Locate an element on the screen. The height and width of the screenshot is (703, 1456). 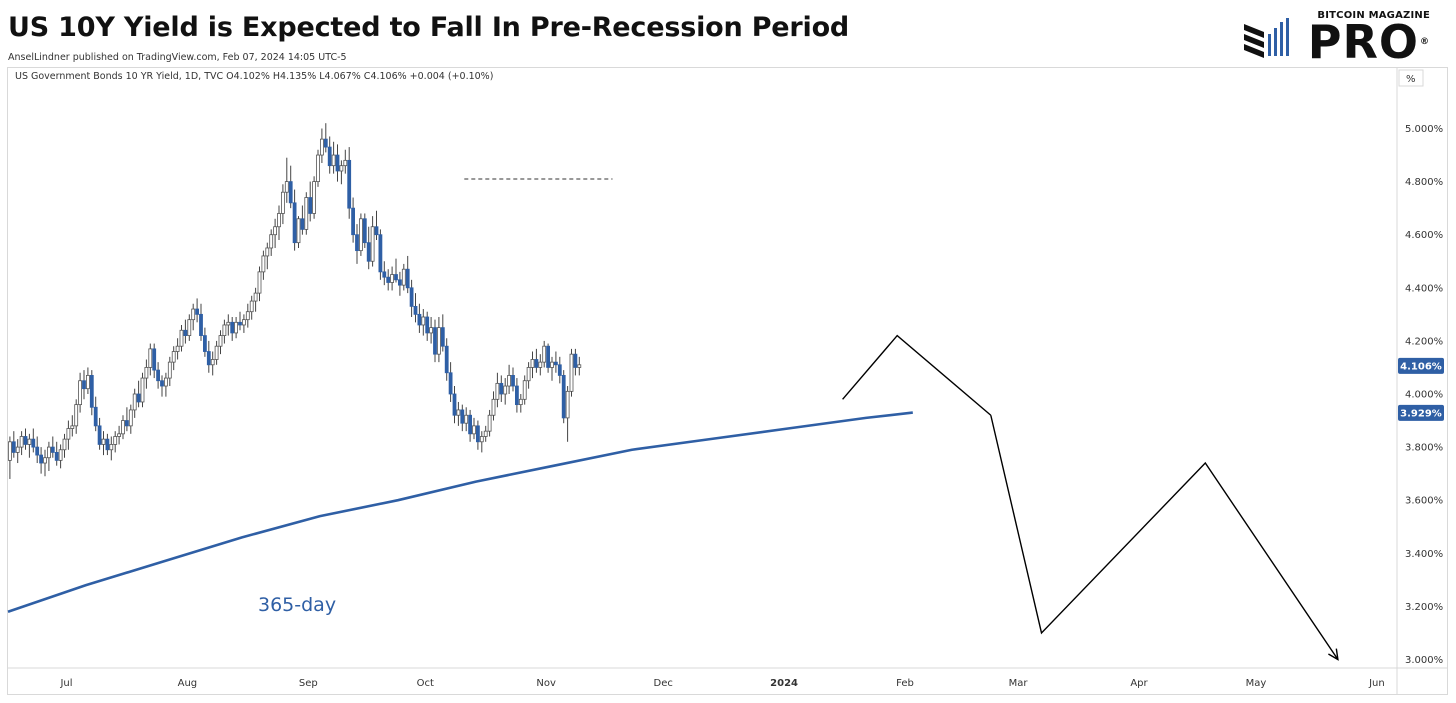
x-tick-label: Apr is located at coordinates (1139, 683).